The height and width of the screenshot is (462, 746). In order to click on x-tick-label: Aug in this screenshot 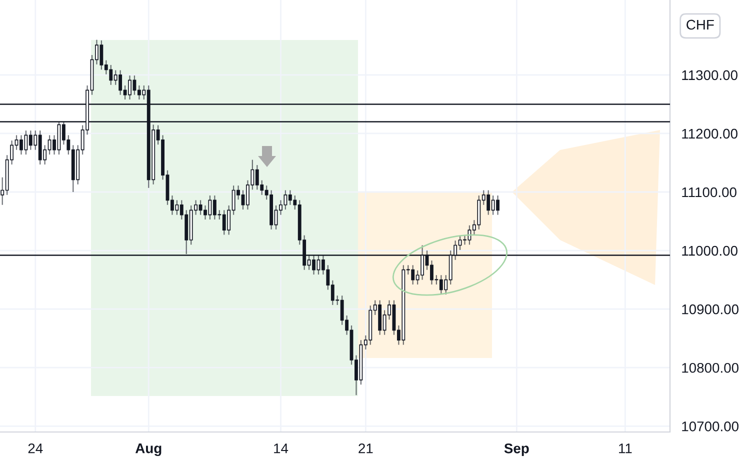, I will do `click(148, 450)`.